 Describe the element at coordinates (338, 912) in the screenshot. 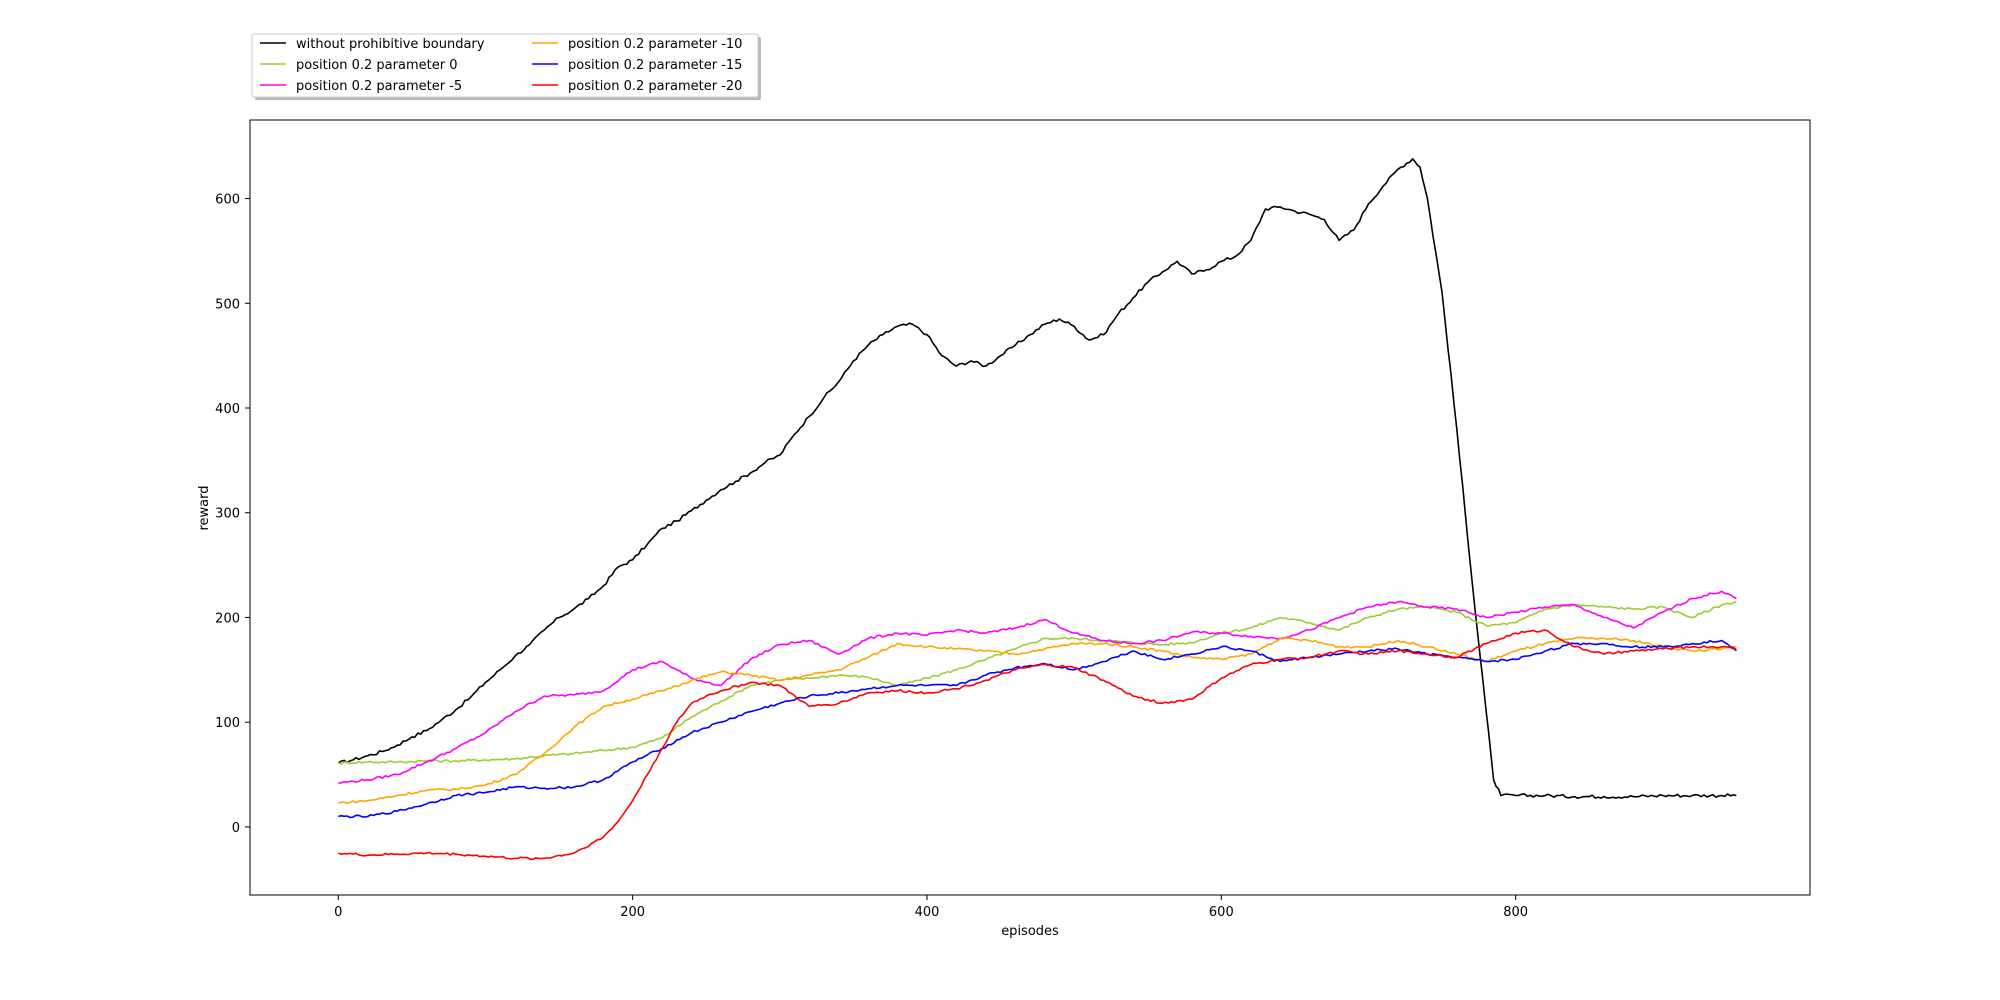

I see `x-tick-label-0: 0` at that location.